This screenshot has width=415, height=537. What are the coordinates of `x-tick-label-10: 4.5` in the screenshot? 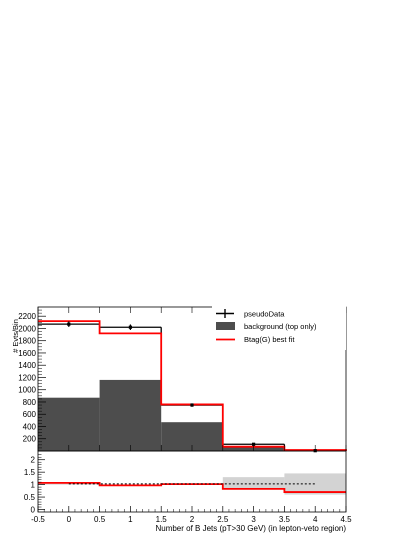 It's located at (346, 519).